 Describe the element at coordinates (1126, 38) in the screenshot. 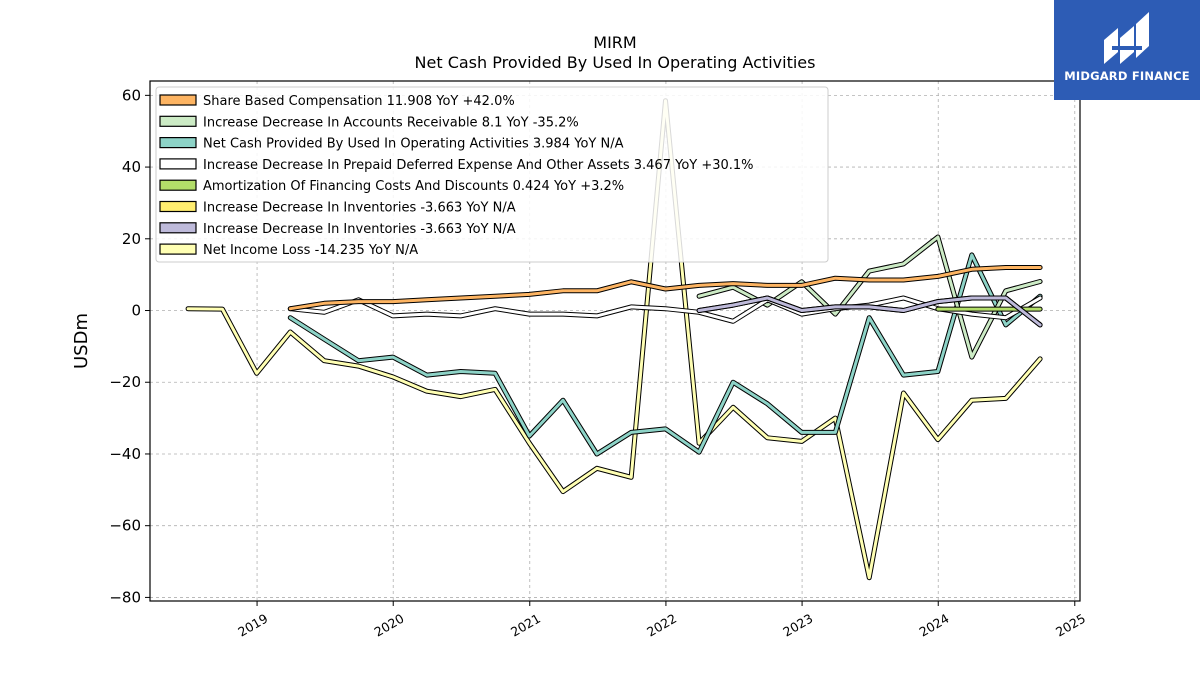

I see `logo-mark-icon` at that location.